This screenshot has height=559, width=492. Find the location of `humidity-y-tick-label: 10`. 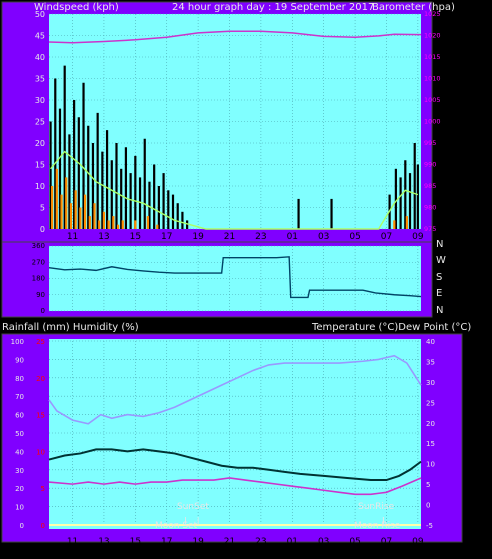

humidity-y-tick-label: 10 is located at coordinates (19, 508).